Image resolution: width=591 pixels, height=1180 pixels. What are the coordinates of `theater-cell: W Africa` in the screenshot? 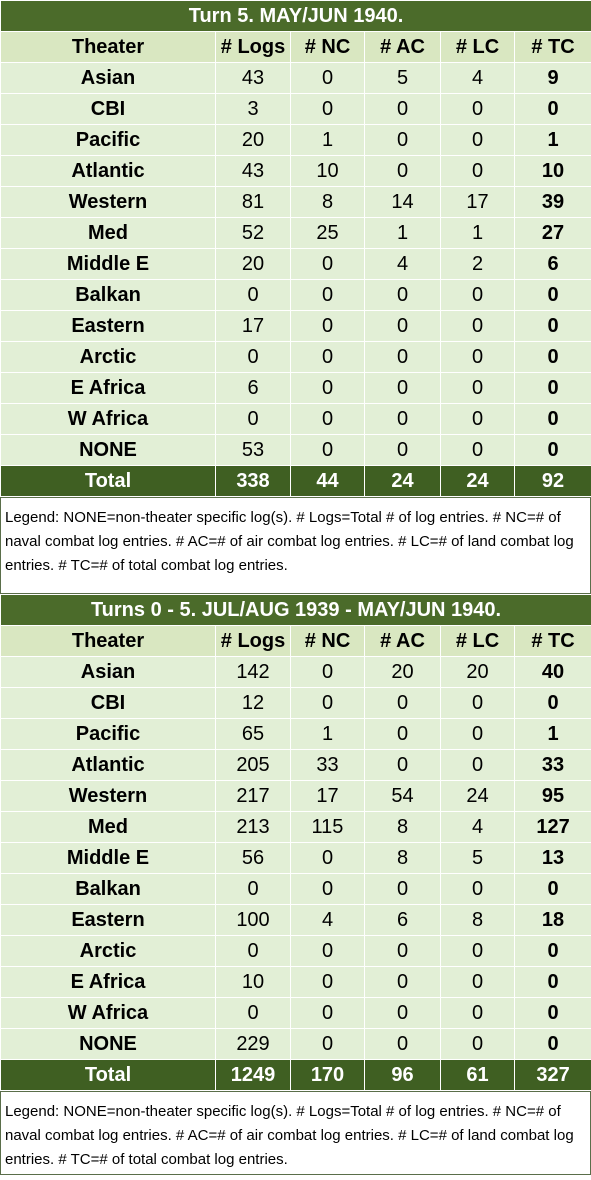 It's located at (108, 1013).